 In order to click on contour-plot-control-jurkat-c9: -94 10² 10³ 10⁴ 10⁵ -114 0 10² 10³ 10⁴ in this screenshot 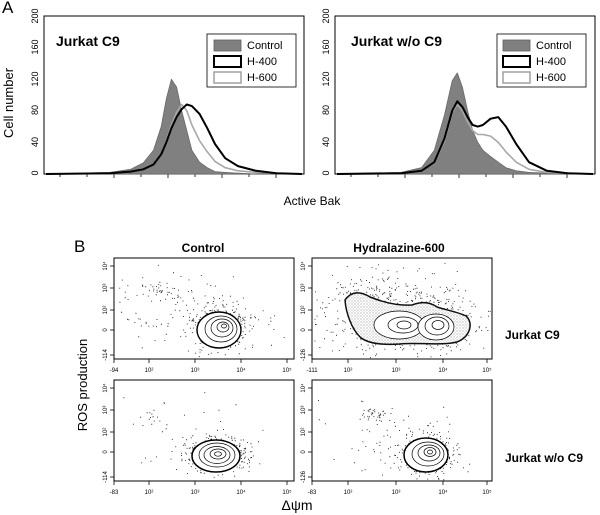, I will do `click(198, 315)`.